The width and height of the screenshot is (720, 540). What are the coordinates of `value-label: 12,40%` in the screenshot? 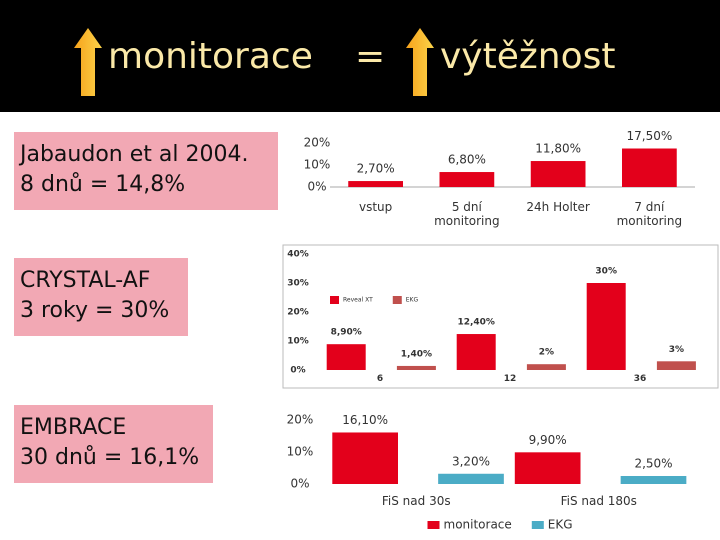 It's located at (476, 323).